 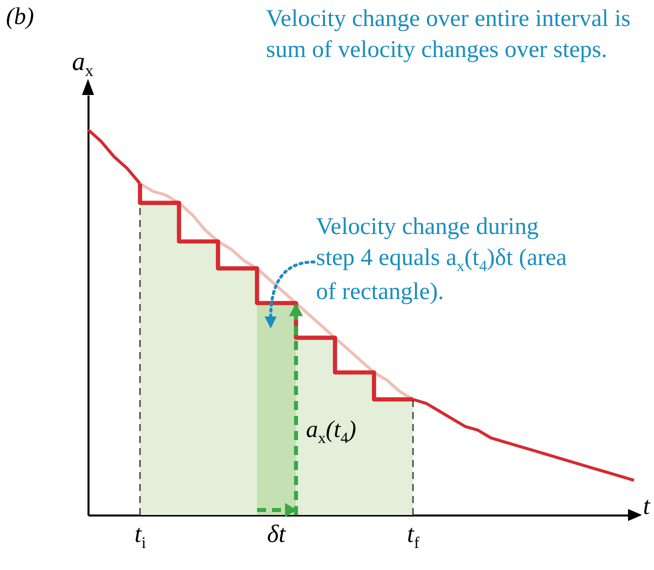 What do you see at coordinates (331, 432) in the screenshot?
I see `annotation: a$_{x}$(t$_{4}$)` at bounding box center [331, 432].